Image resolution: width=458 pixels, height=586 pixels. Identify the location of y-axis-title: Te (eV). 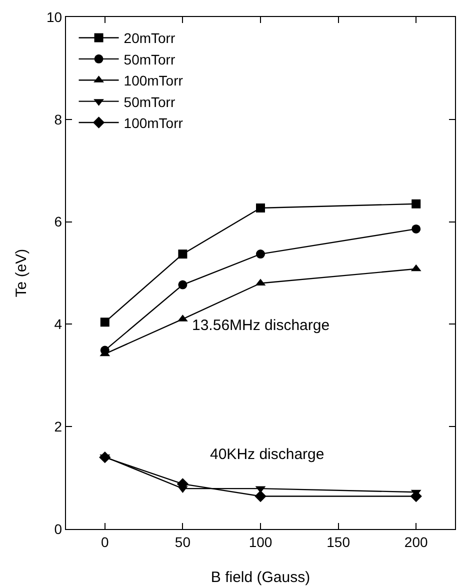
(21, 273).